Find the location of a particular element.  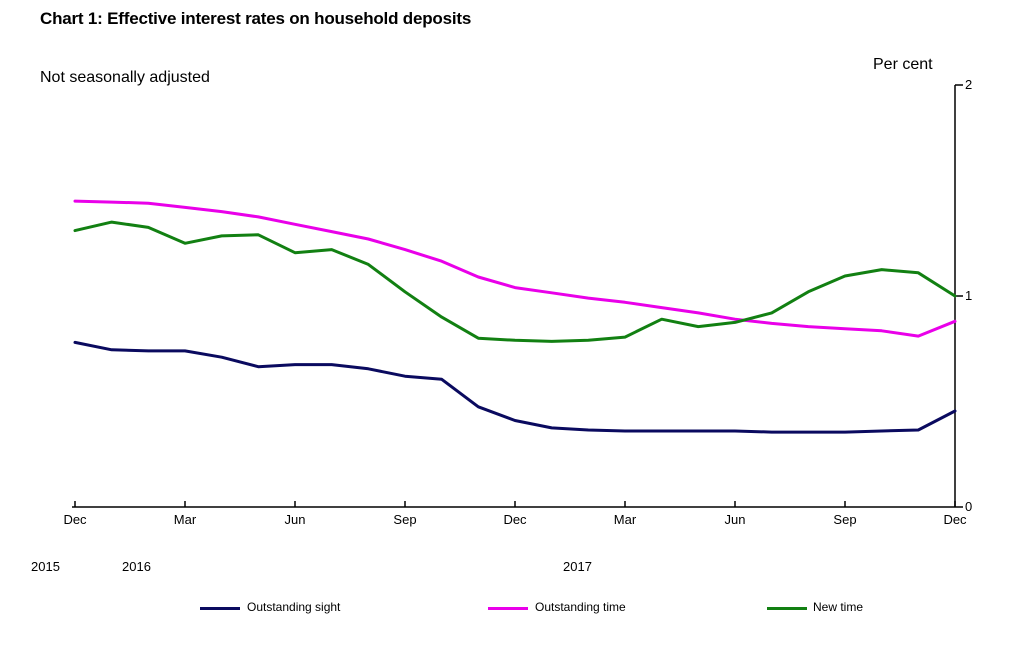

legend-swatch-outstanding-sight is located at coordinates (220, 608).